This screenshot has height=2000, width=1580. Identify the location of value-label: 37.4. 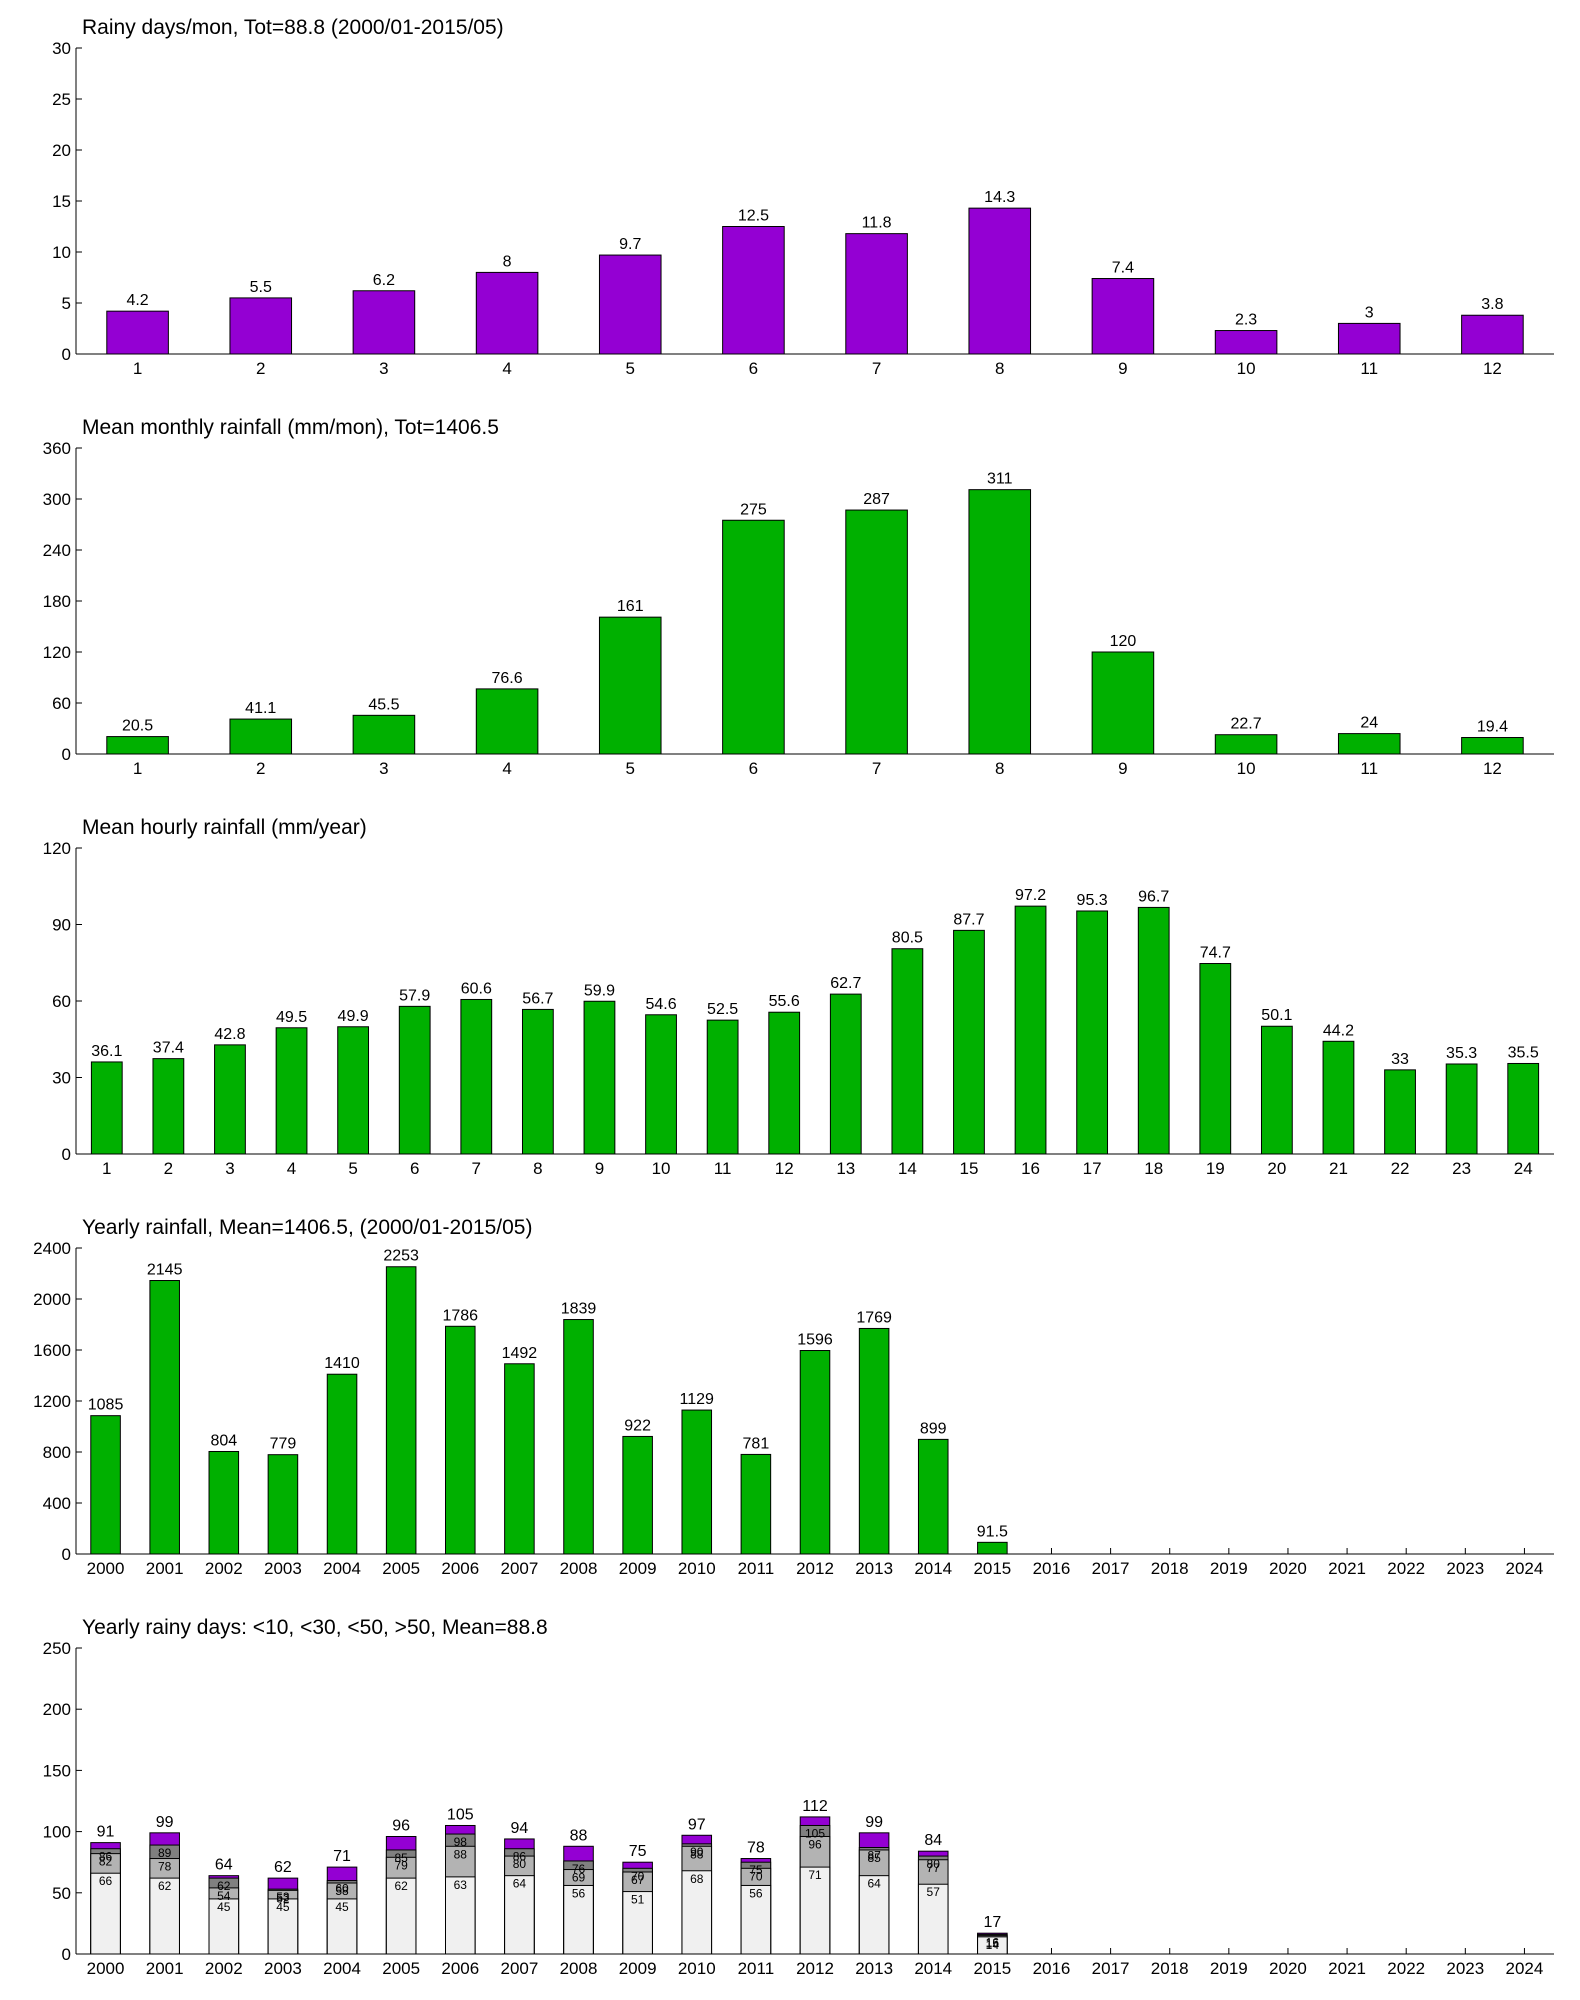
(168, 1048).